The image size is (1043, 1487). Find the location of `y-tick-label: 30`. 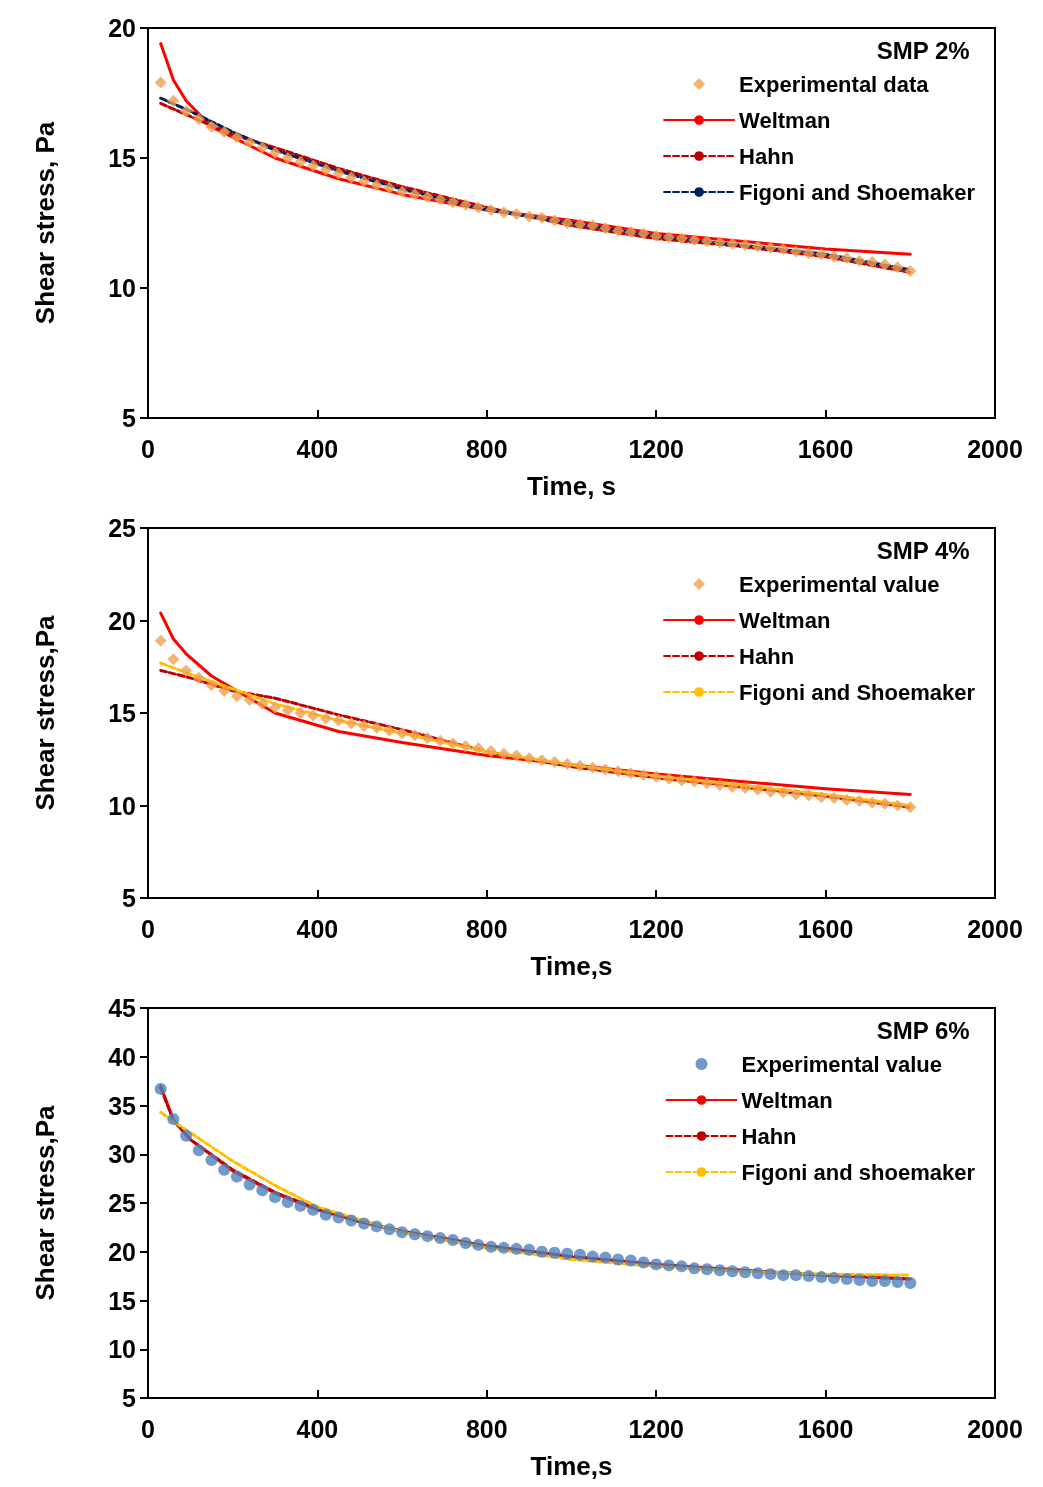

y-tick-label: 30 is located at coordinates (122, 1154).